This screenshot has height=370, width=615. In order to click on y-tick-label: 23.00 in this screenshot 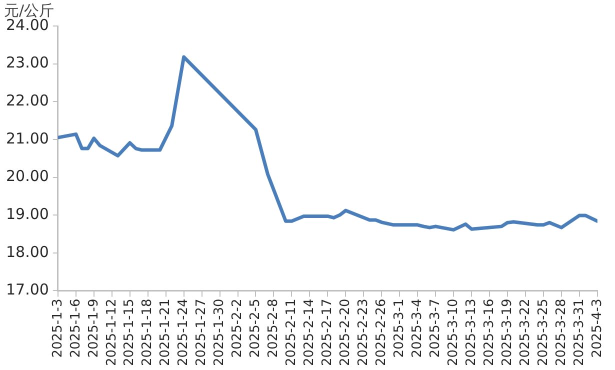, I will do `click(27, 63)`.